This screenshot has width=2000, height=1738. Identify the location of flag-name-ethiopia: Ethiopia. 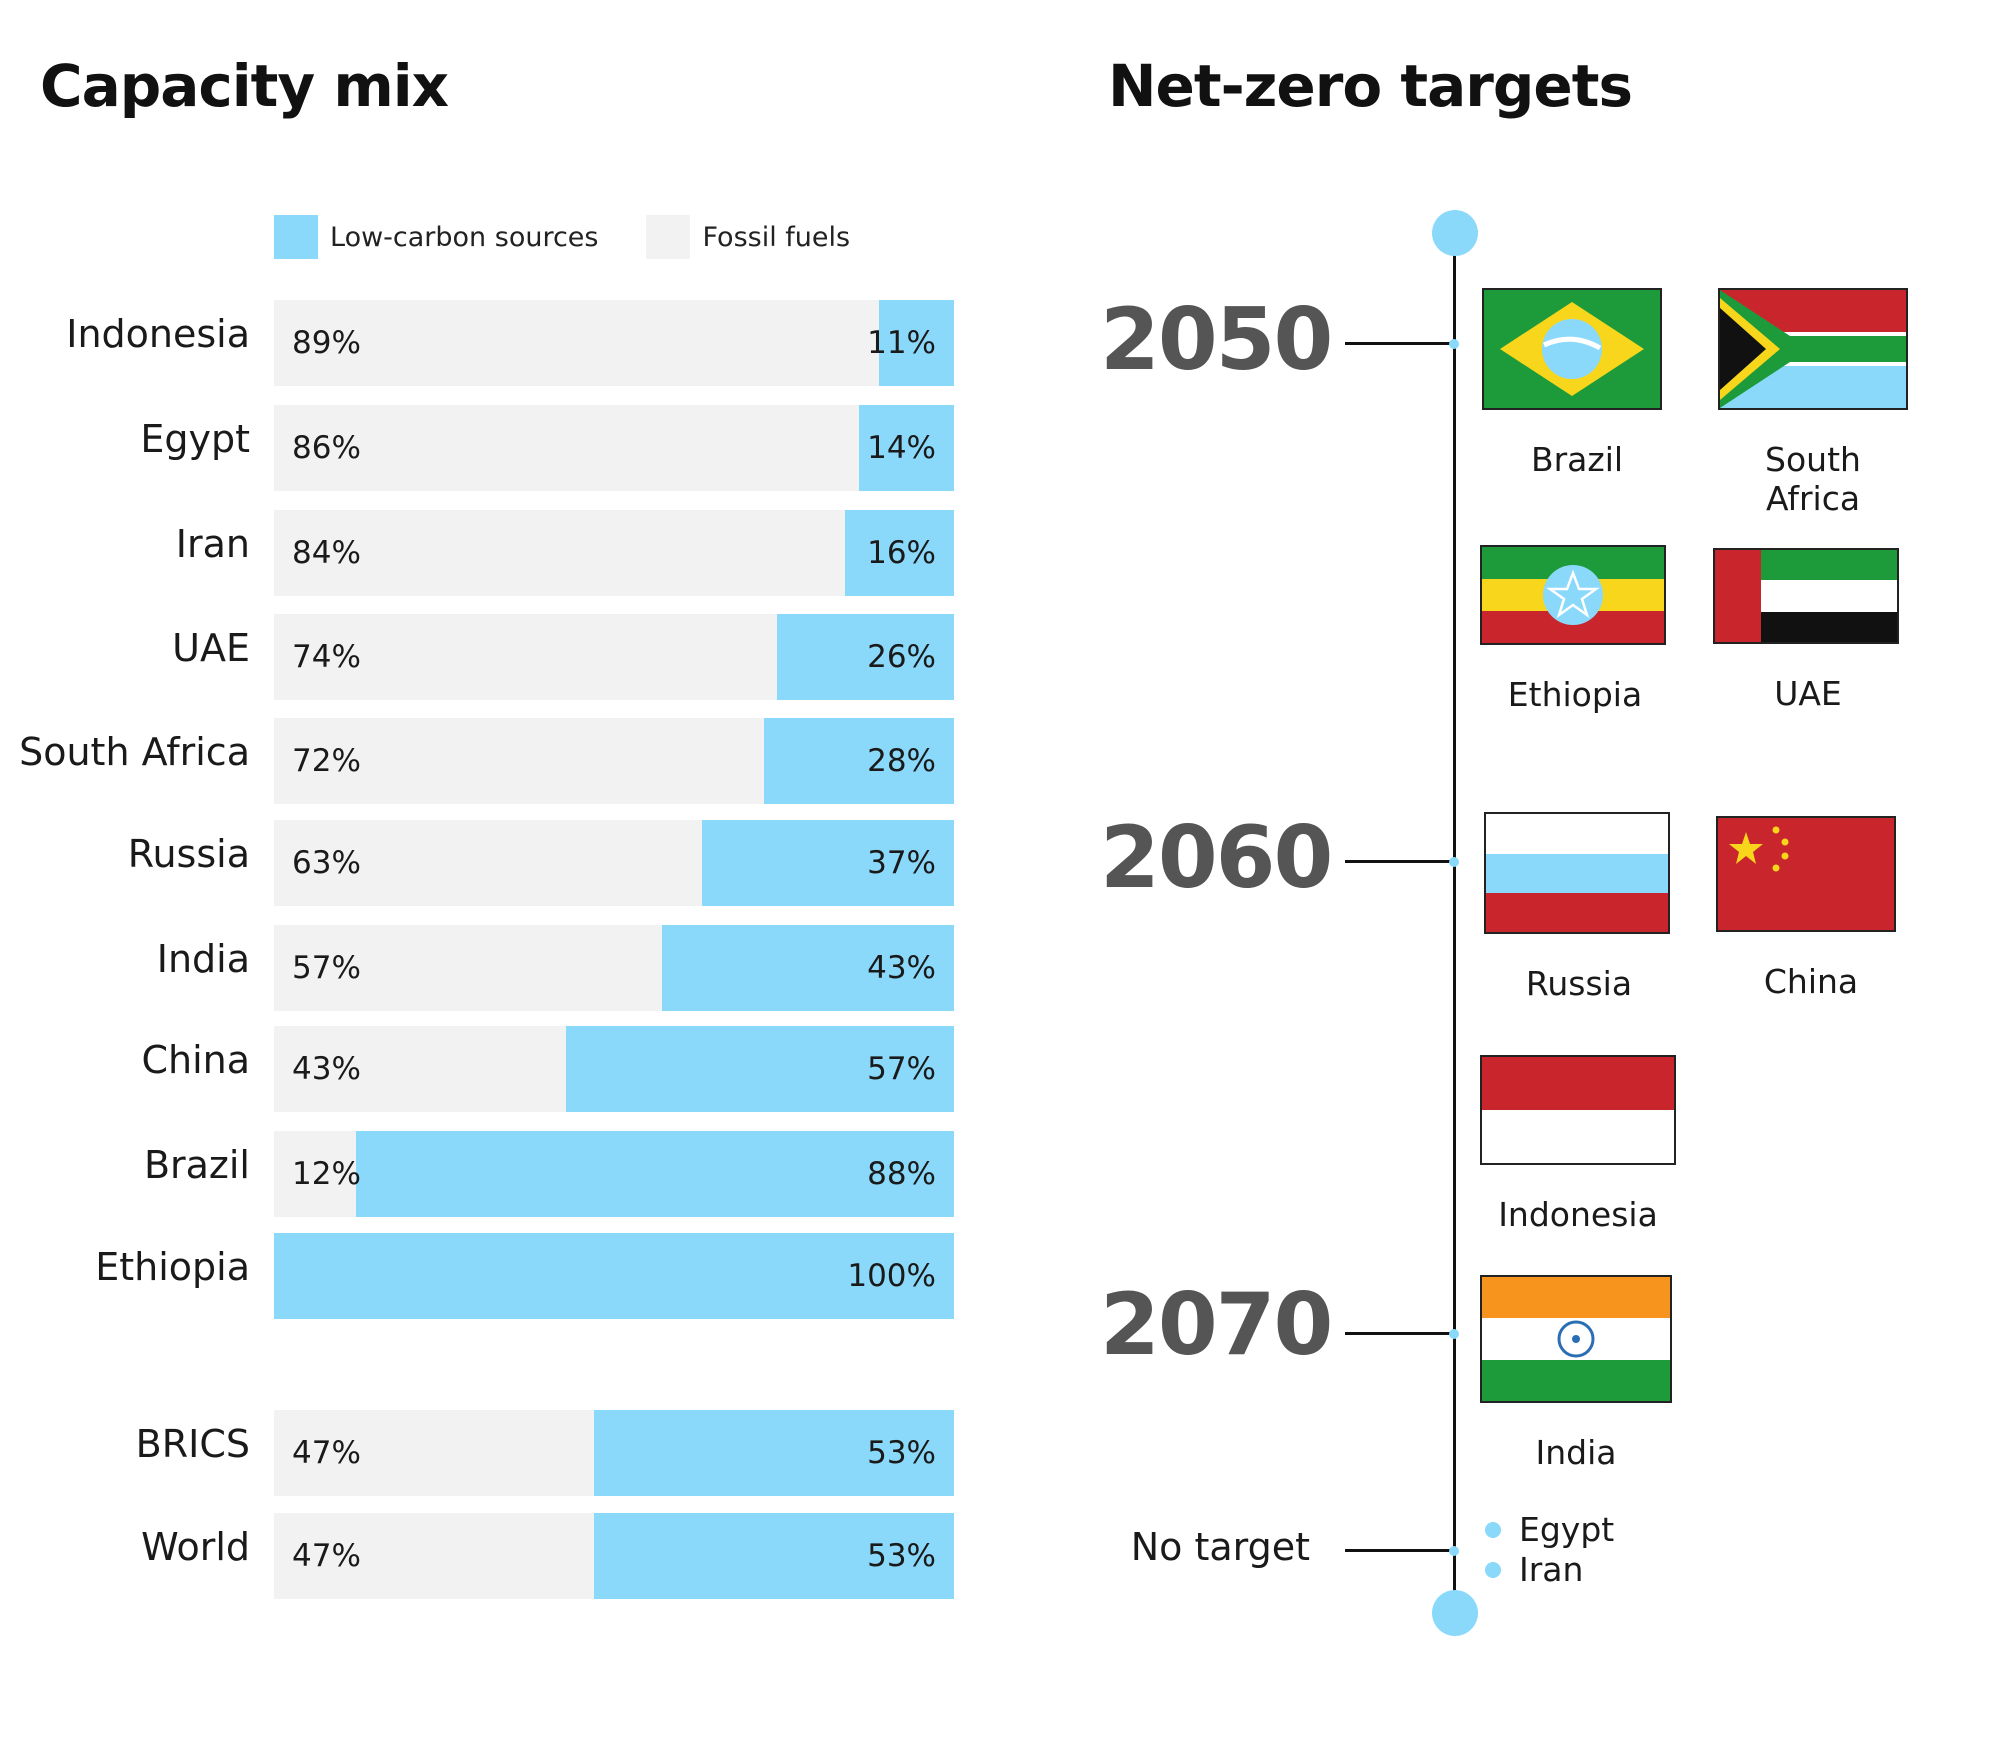
(1575, 694).